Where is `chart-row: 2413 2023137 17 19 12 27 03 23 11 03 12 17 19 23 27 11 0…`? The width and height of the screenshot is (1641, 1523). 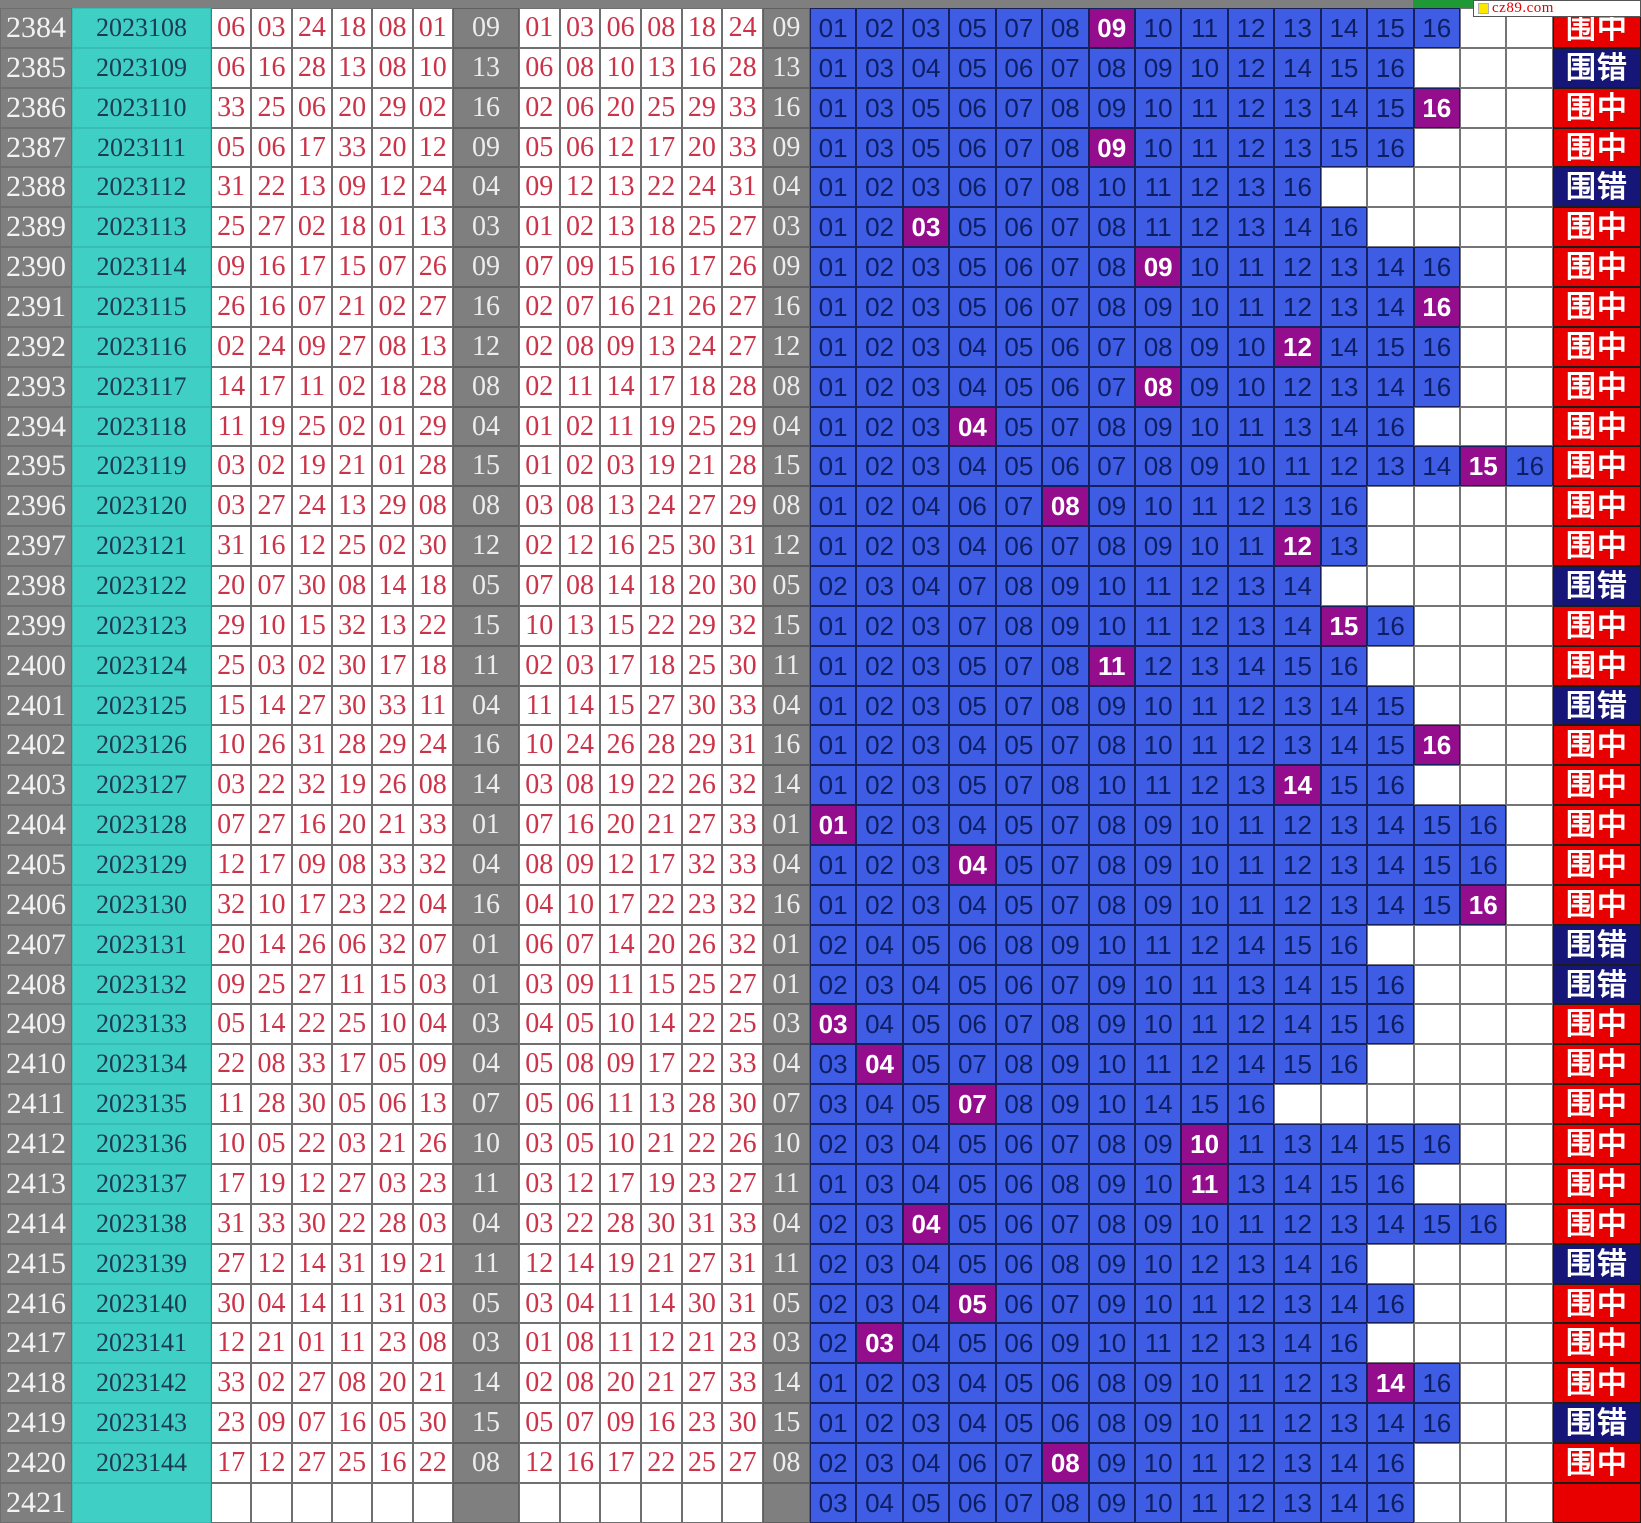 chart-row: 2413 2023137 17 19 12 27 03 23 11 03 12 17 19 23 27 11 0… is located at coordinates (820, 1183).